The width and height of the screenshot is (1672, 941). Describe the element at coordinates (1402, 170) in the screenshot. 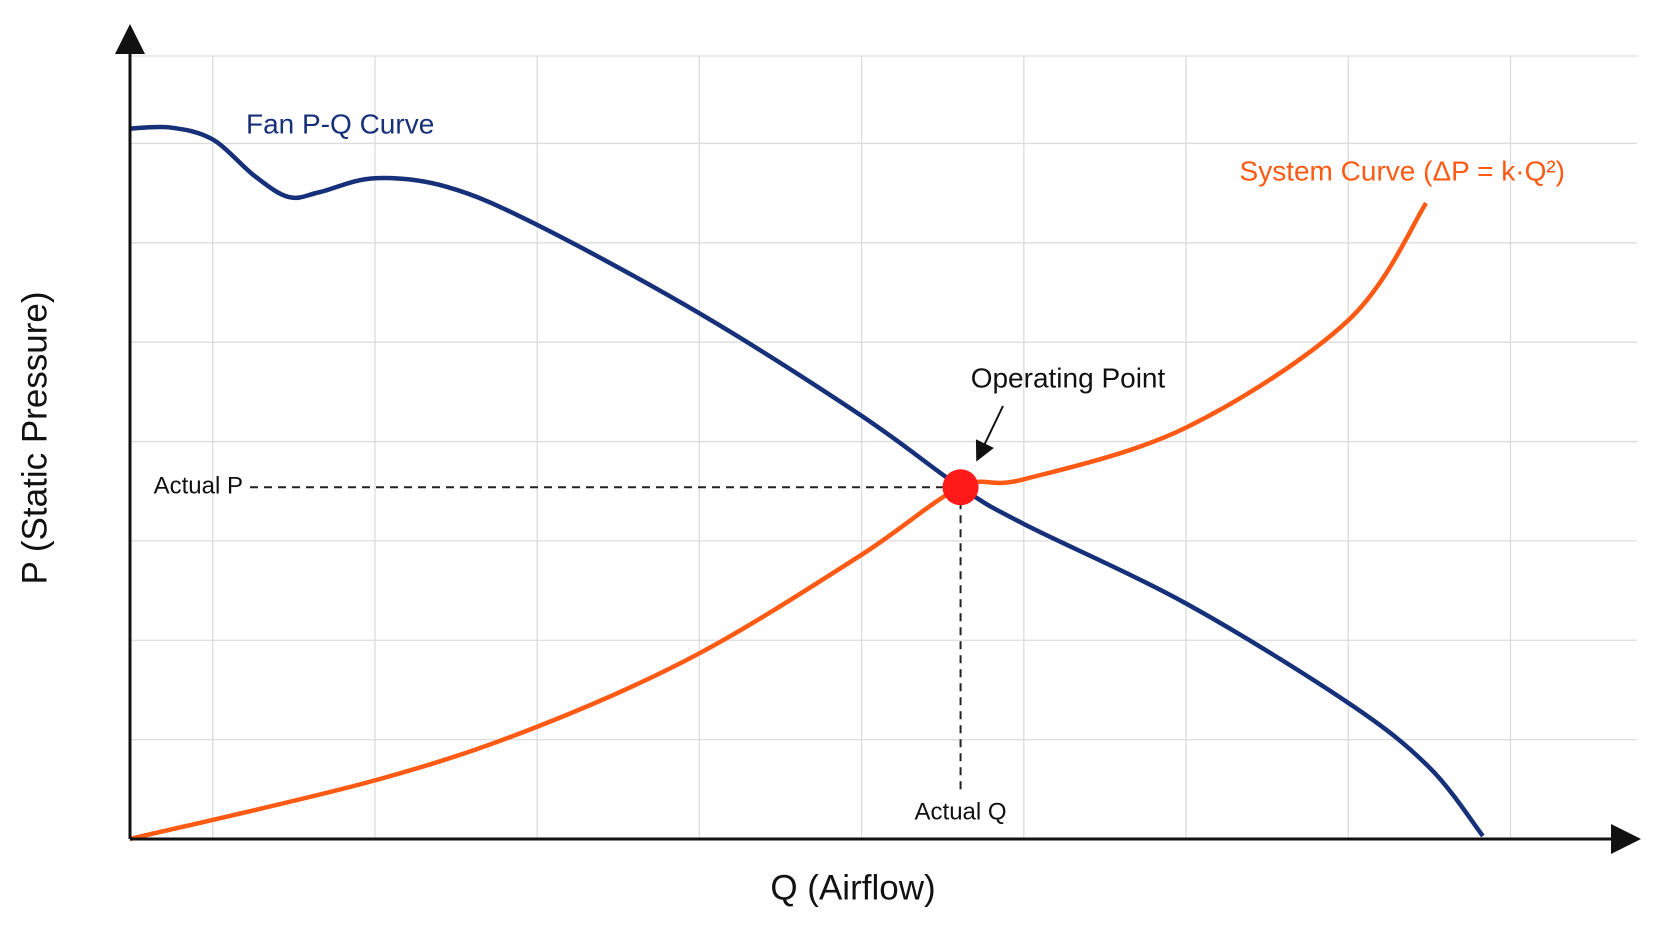

I see `series-label: System Curve (ΔP = k·Q²)` at that location.